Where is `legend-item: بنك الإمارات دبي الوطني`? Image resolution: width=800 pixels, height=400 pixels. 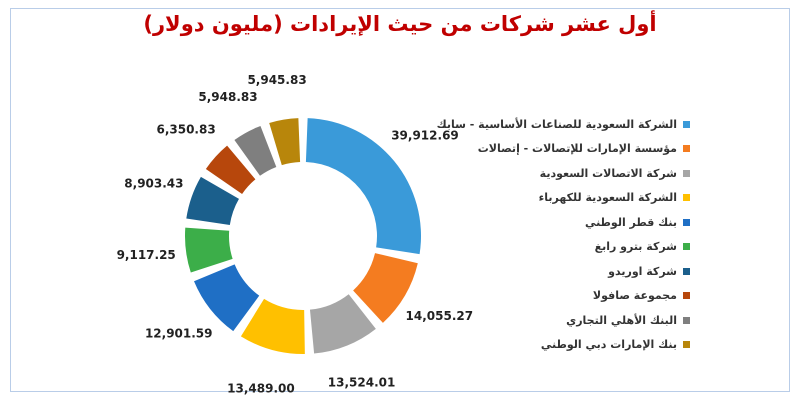 legend-item: بنك الإمارات دبي الوطني is located at coordinates (563, 345).